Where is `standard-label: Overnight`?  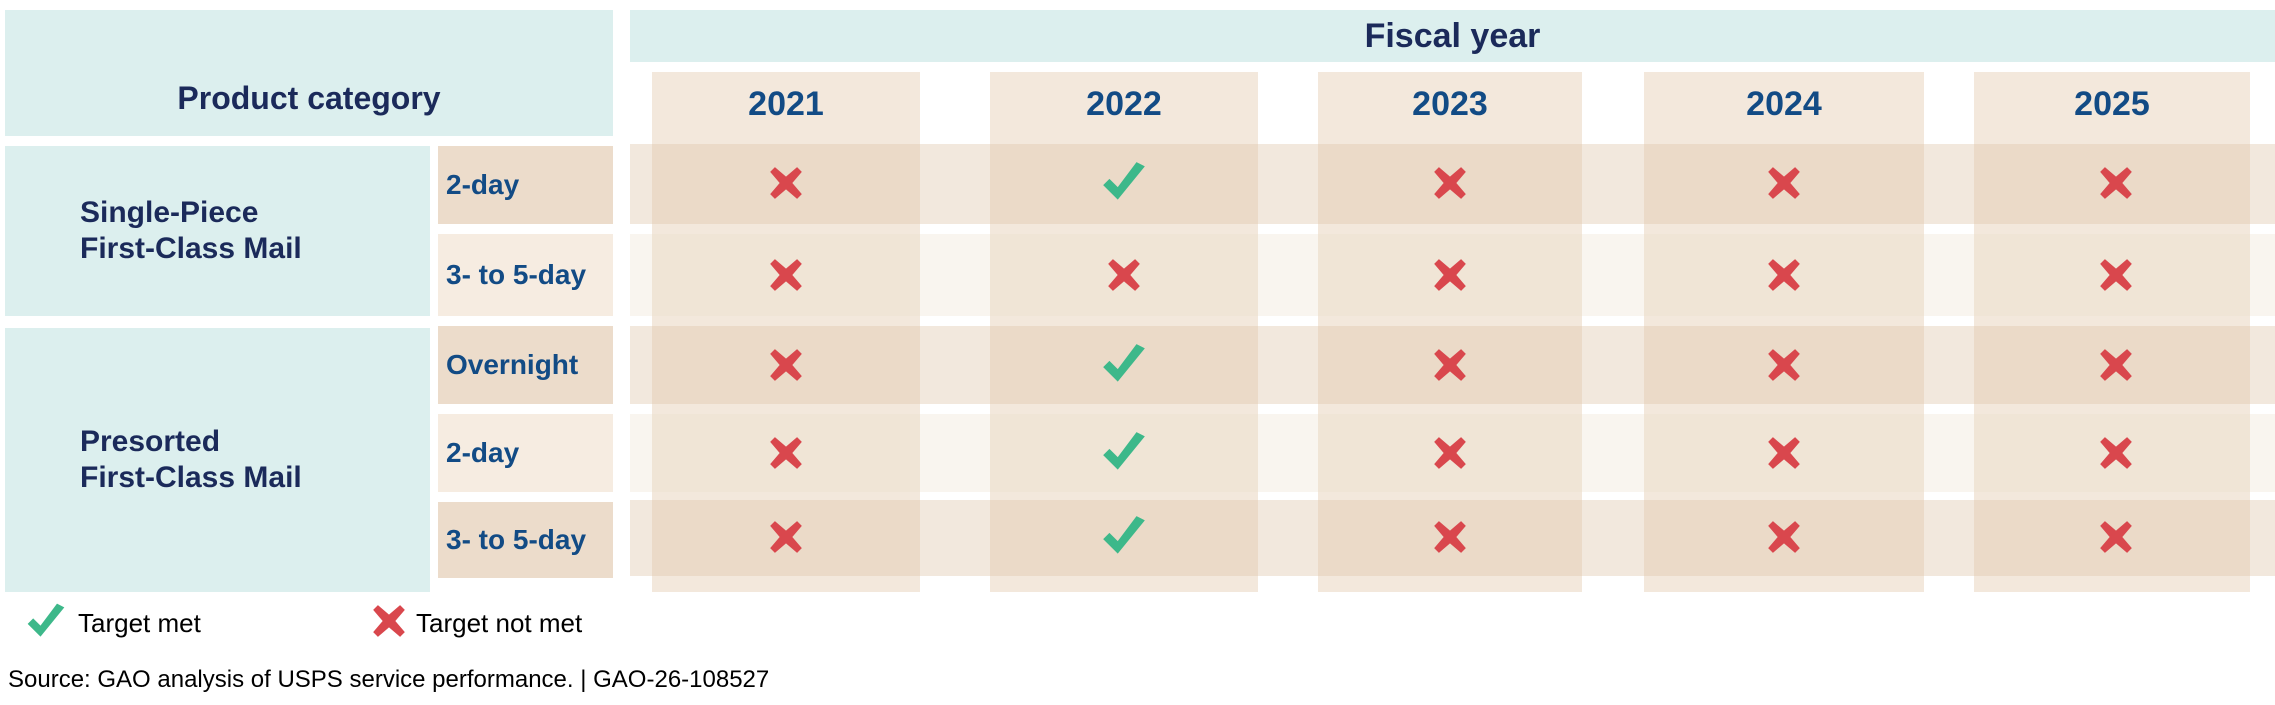
standard-label: Overnight is located at coordinates (525, 365).